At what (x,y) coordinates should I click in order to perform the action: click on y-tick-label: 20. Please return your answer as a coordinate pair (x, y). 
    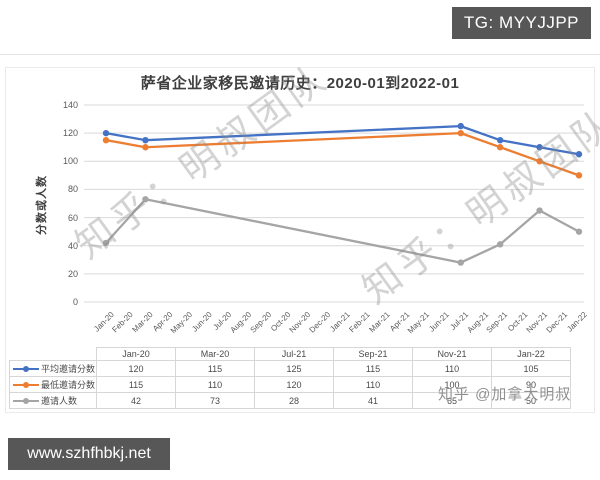
    Looking at the image, I should click on (72, 273).